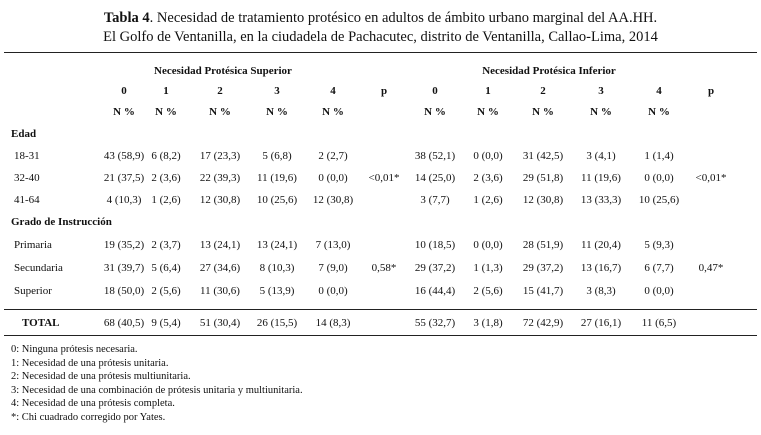 Image resolution: width=761 pixels, height=435 pixels. What do you see at coordinates (384, 91) in the screenshot?
I see `header-p-sup: p` at bounding box center [384, 91].